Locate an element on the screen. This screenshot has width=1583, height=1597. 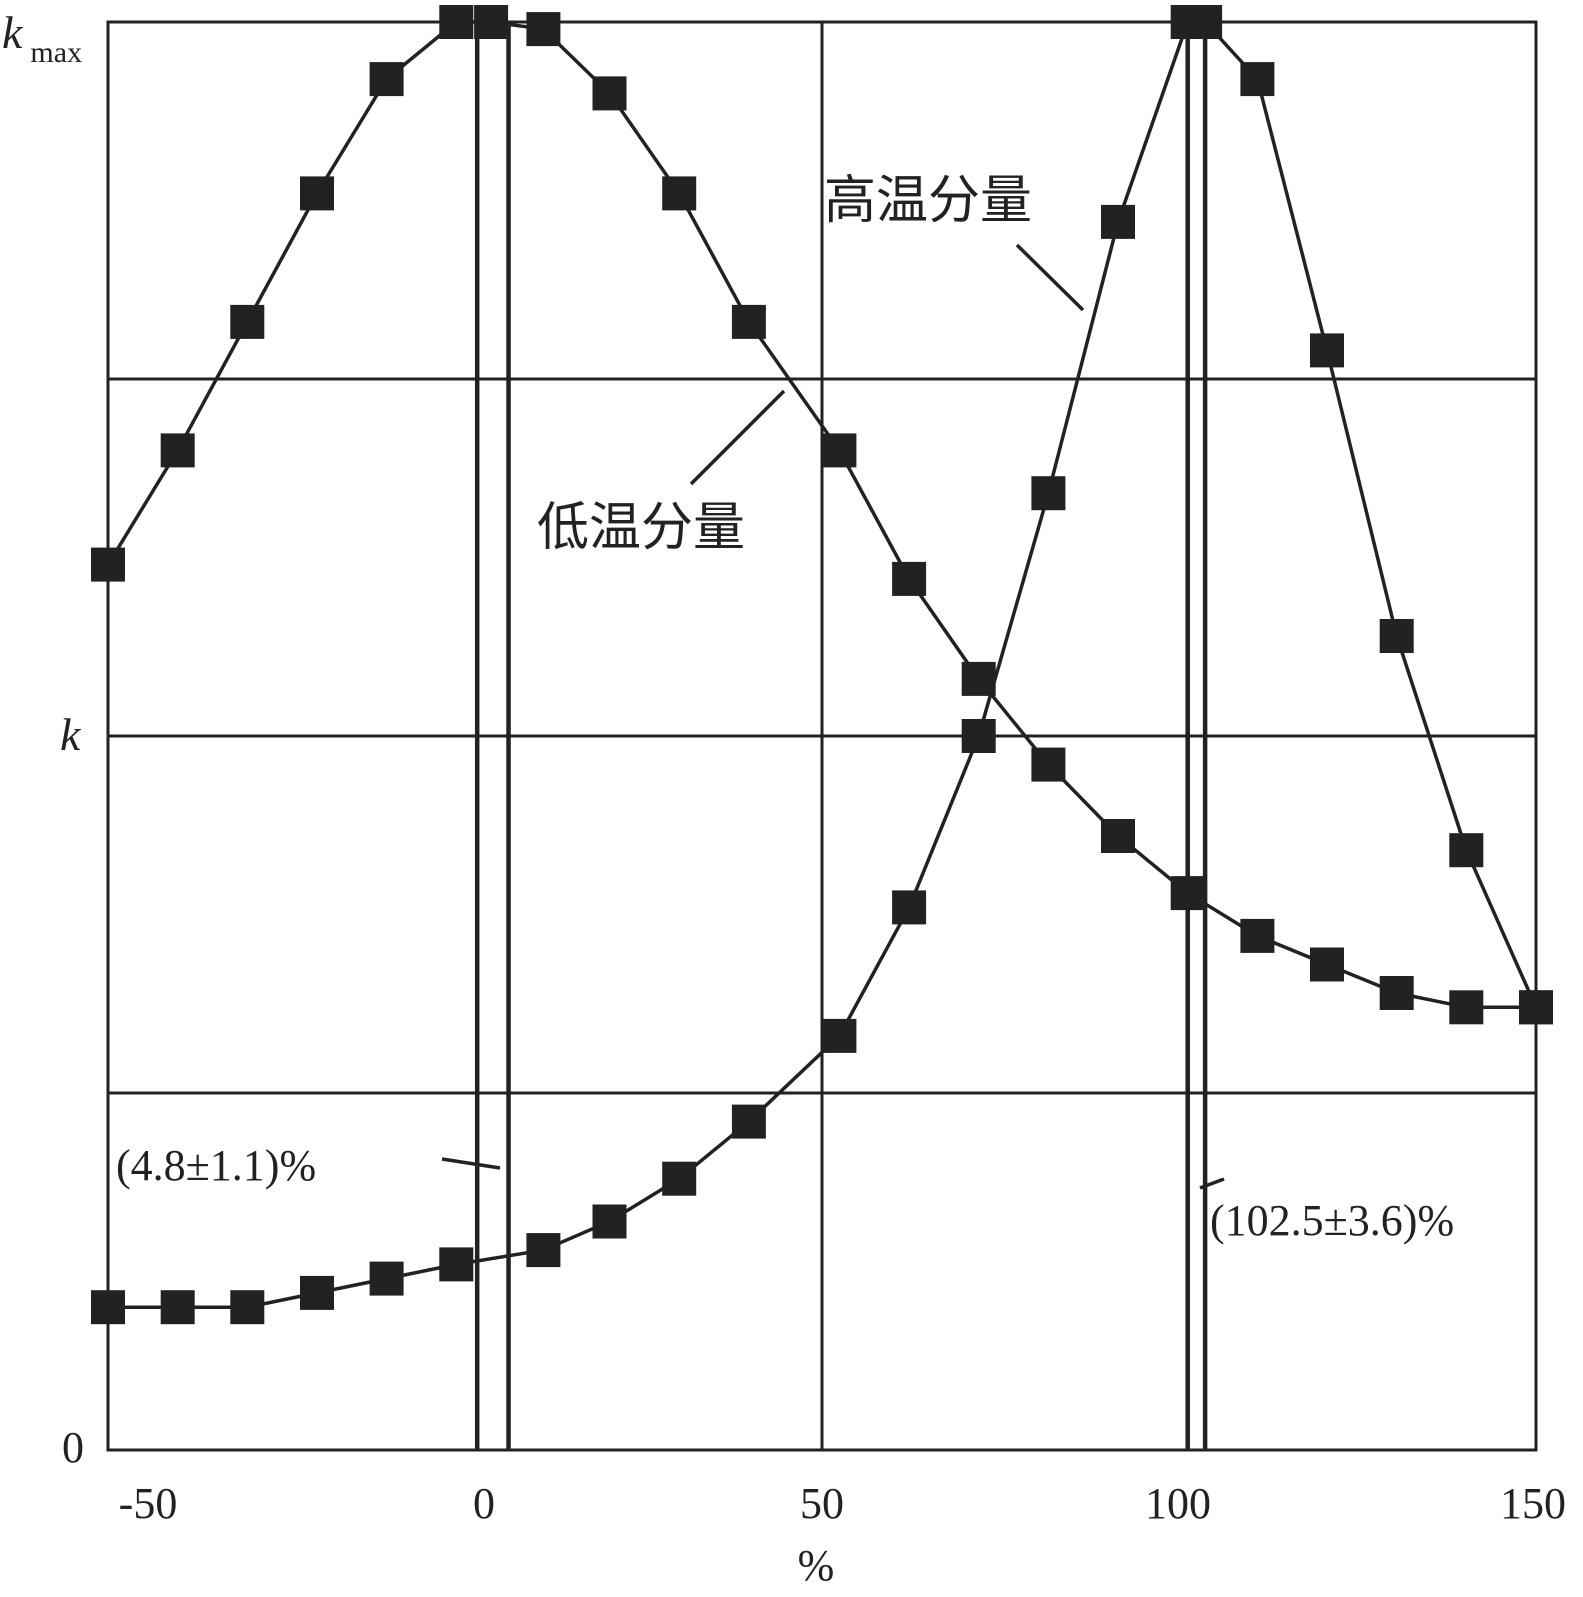
leader-high-series is located at coordinates (1050, 277).